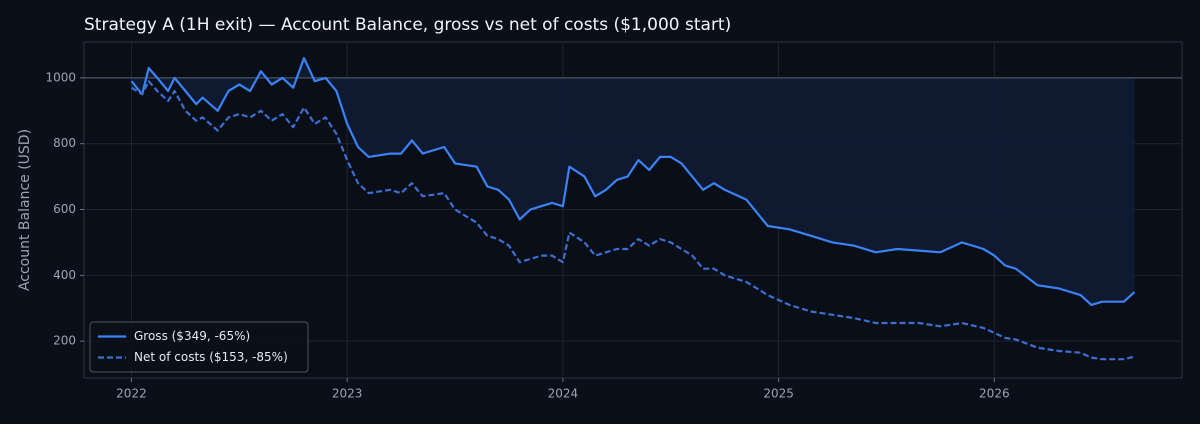  Describe the element at coordinates (211, 357) in the screenshot. I see `legend-label: Net of costs ($153, -85%)` at that location.